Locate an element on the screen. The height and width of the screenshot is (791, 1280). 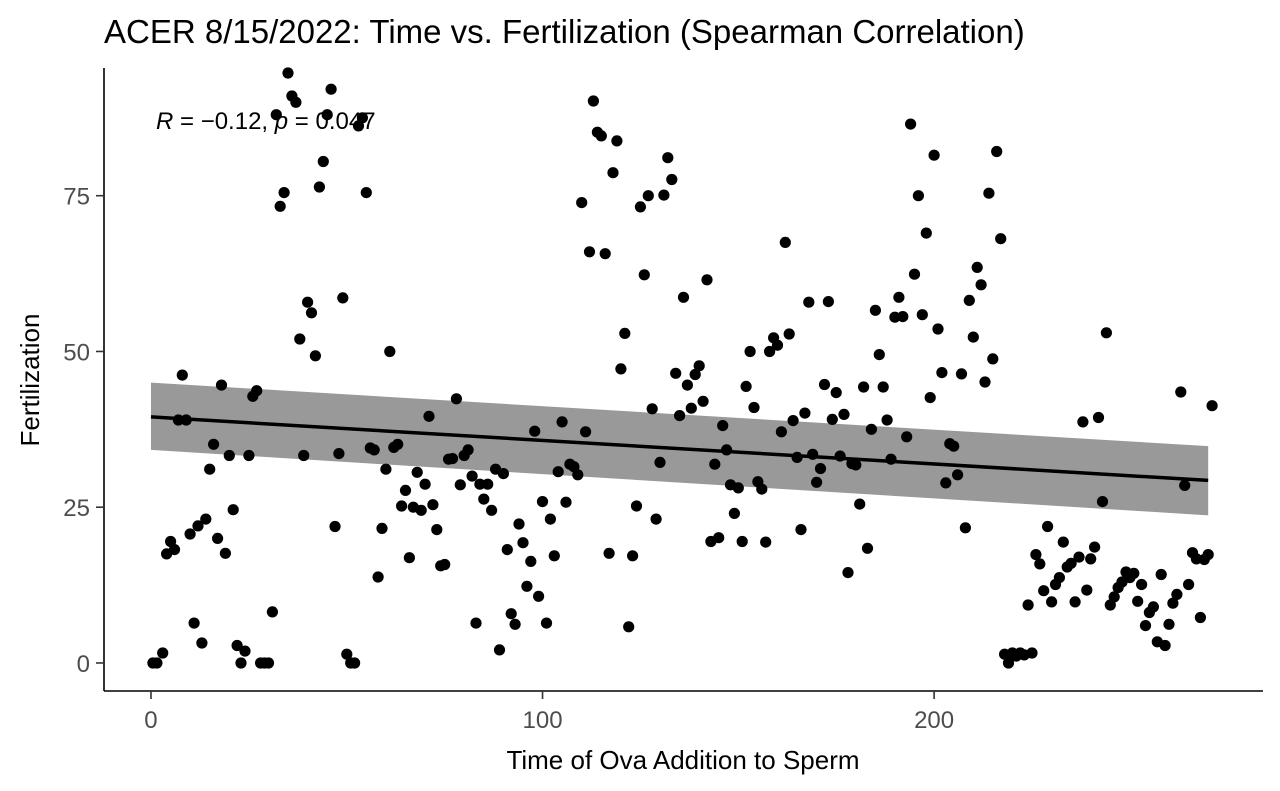
r-value: = −0.12, is located at coordinates (223, 121).